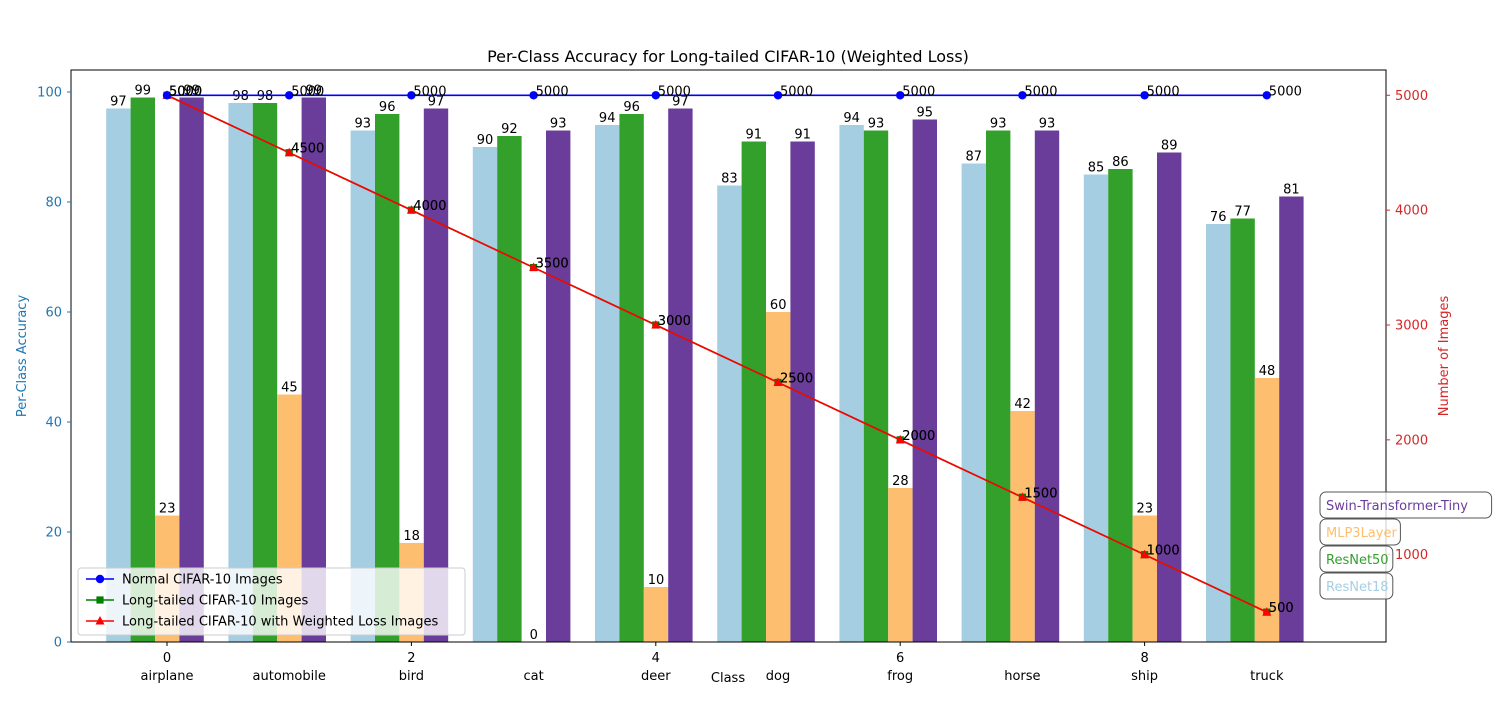  Describe the element at coordinates (509, 129) in the screenshot. I see `bar-value-label: 92` at that location.